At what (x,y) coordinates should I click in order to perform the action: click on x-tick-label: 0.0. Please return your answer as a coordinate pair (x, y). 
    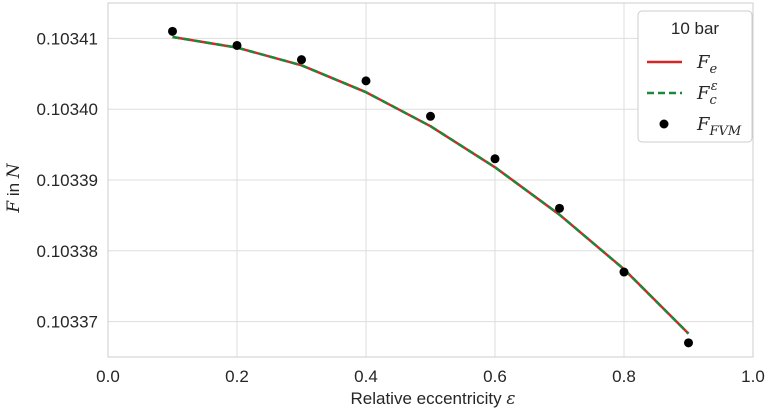
    Looking at the image, I should click on (108, 376).